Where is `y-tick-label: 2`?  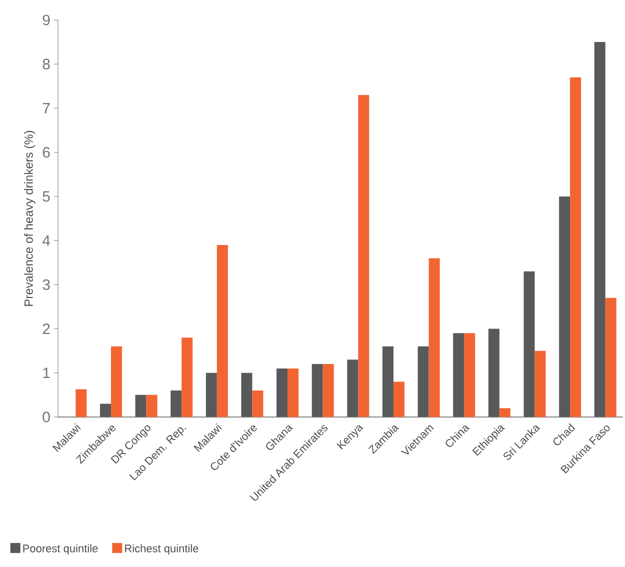
y-tick-label: 2 is located at coordinates (46, 329).